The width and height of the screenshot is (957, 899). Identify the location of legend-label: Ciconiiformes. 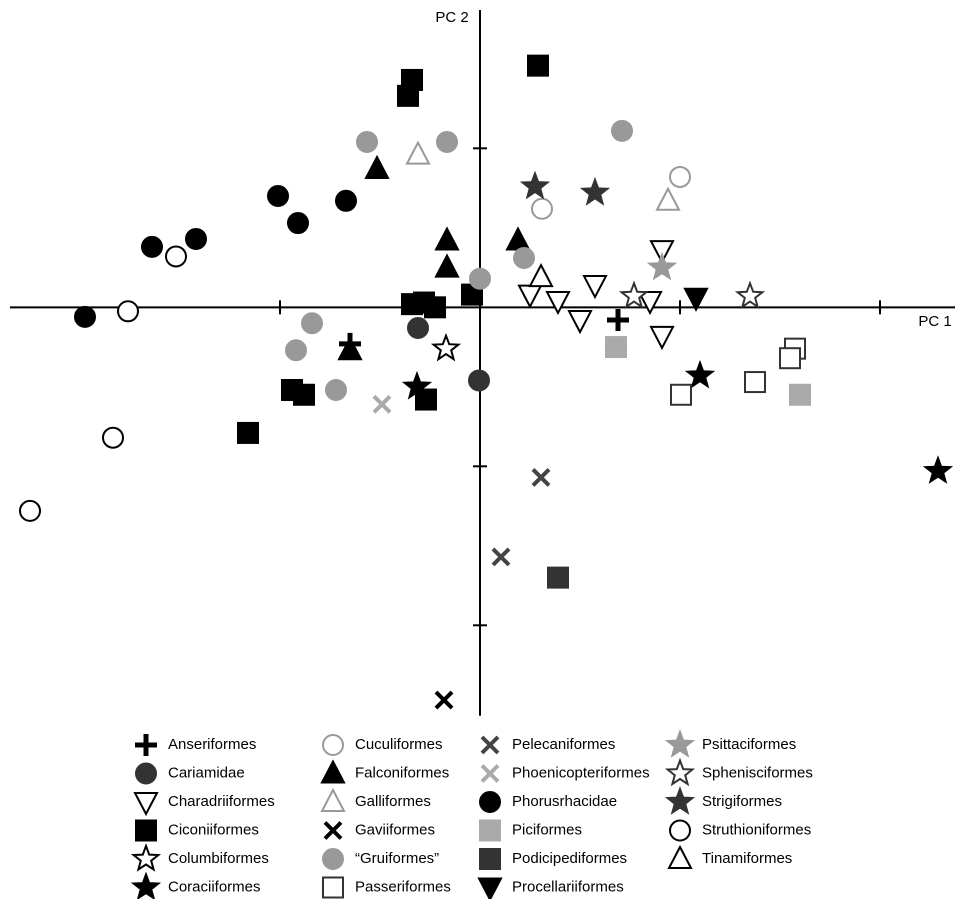
(213, 829).